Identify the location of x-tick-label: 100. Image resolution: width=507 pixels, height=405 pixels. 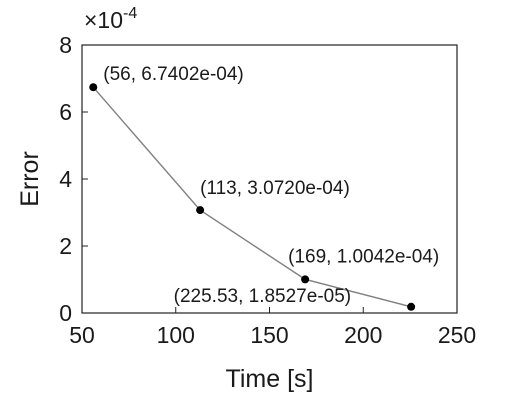
(176, 335).